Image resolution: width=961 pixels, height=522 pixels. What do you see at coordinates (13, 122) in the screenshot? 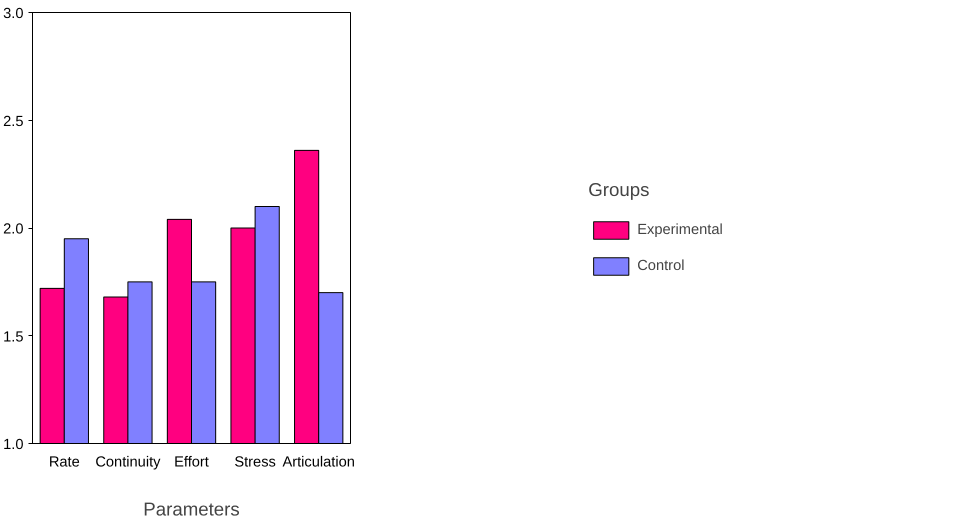
I see `y-tick-label: 2.5` at bounding box center [13, 122].